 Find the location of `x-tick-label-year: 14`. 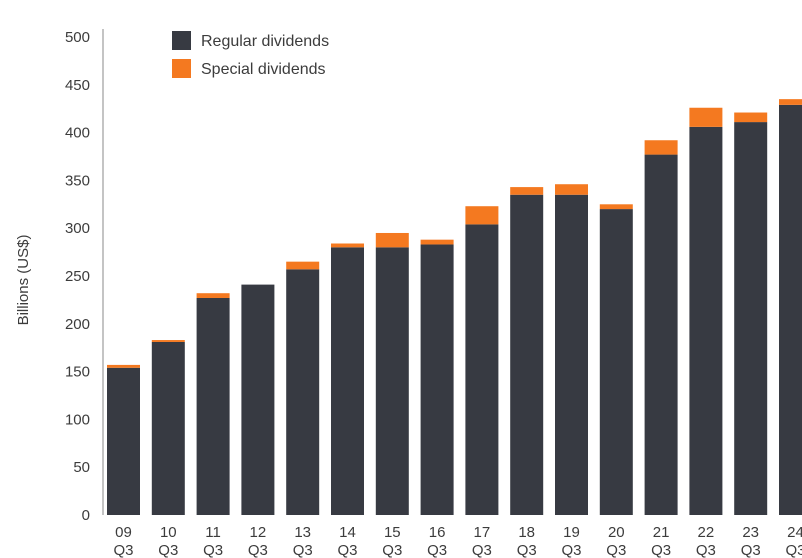

x-tick-label-year: 14 is located at coordinates (347, 532).